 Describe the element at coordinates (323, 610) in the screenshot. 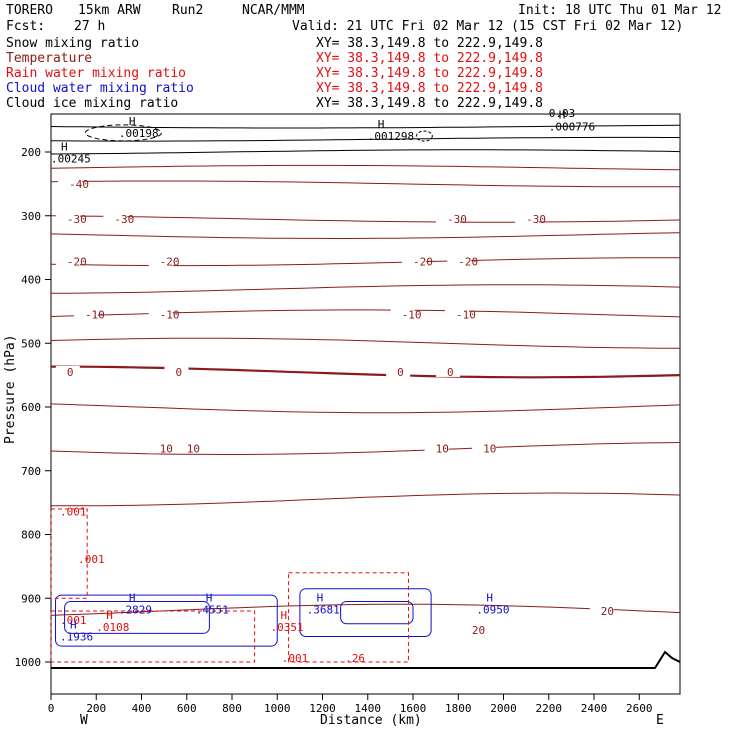

I see `high-value: .3681` at that location.